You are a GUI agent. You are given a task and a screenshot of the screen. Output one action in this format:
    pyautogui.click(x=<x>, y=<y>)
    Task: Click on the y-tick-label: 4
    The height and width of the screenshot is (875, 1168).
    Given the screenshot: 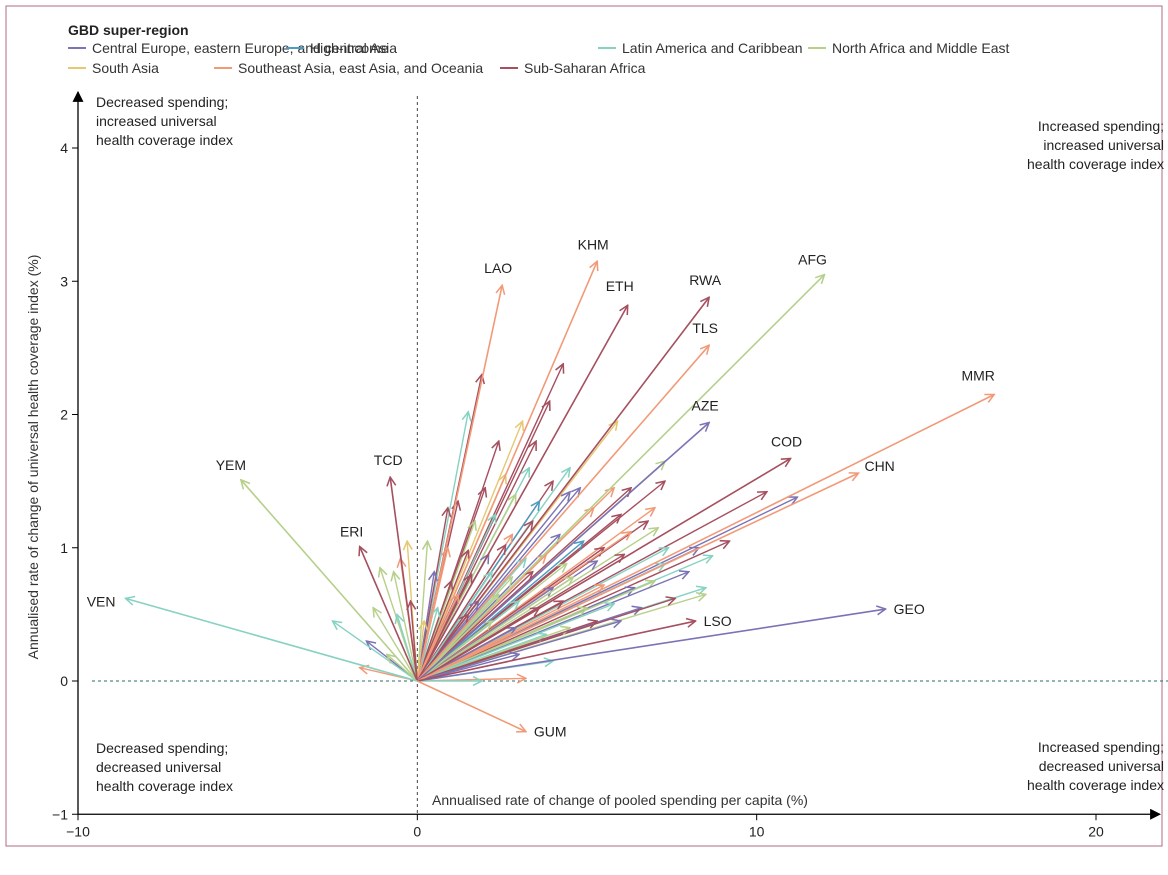 What is the action you would take?
    pyautogui.click(x=64, y=148)
    